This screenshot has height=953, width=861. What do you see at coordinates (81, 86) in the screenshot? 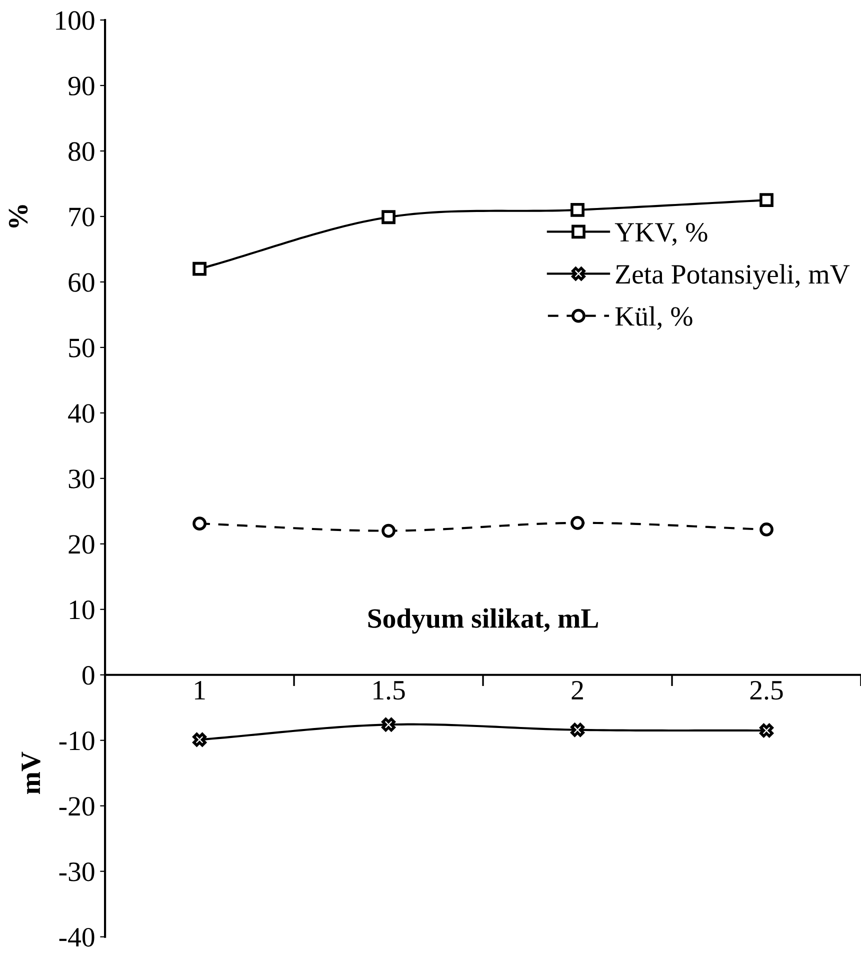
I see `y-tick-label: 90` at bounding box center [81, 86].